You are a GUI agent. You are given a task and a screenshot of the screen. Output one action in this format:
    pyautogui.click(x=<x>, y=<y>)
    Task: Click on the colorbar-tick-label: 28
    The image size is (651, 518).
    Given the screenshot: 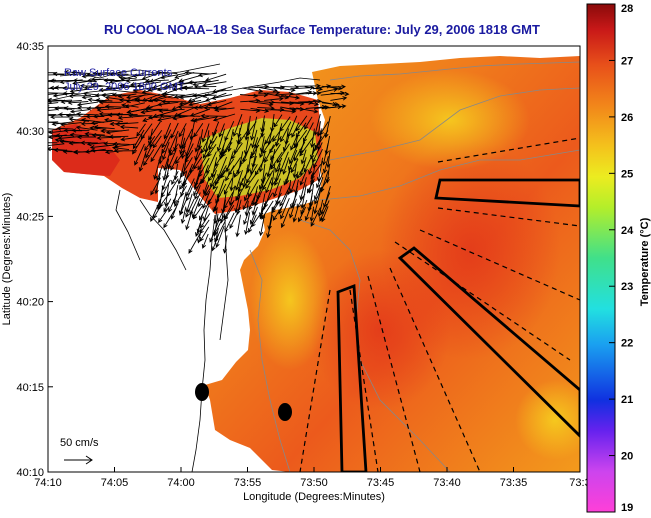 What is the action you would take?
    pyautogui.click(x=627, y=9)
    